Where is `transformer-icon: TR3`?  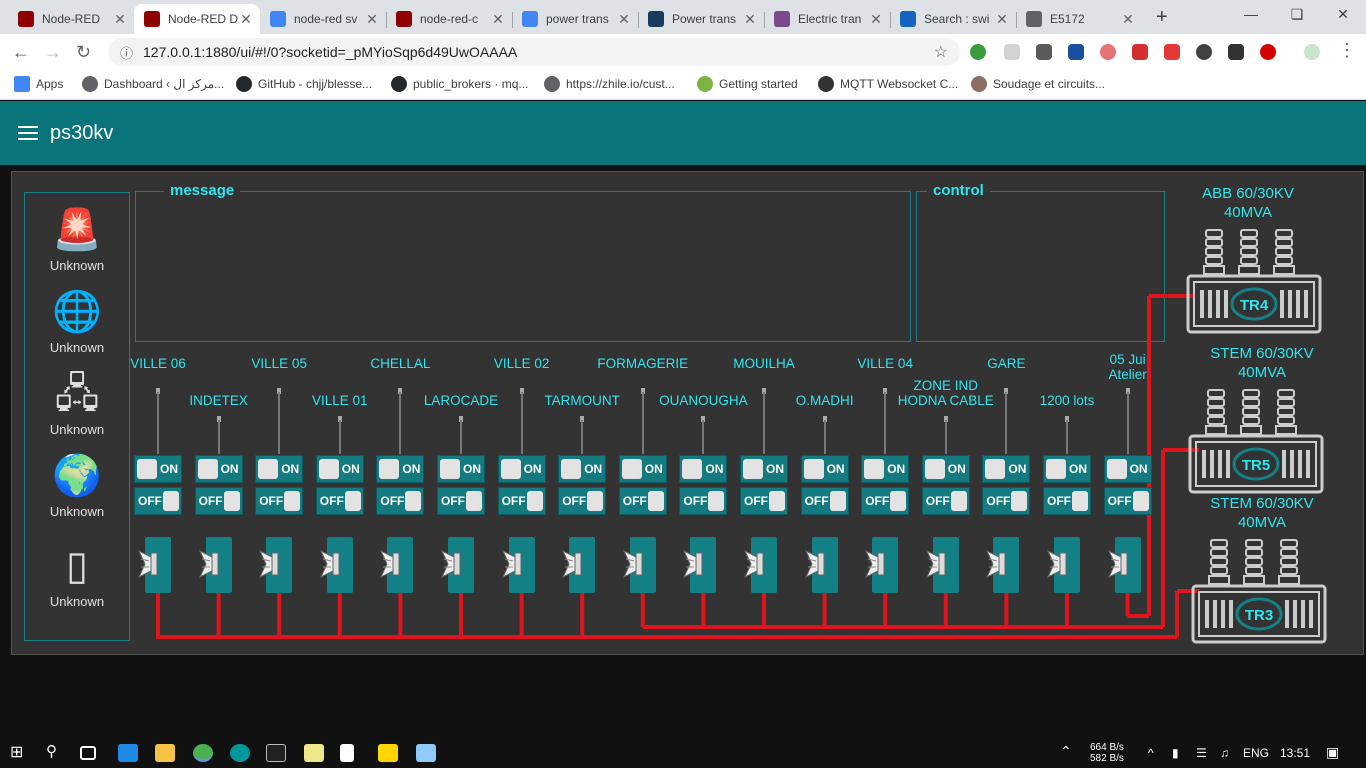
transformer-icon: TR3 is located at coordinates (1259, 591).